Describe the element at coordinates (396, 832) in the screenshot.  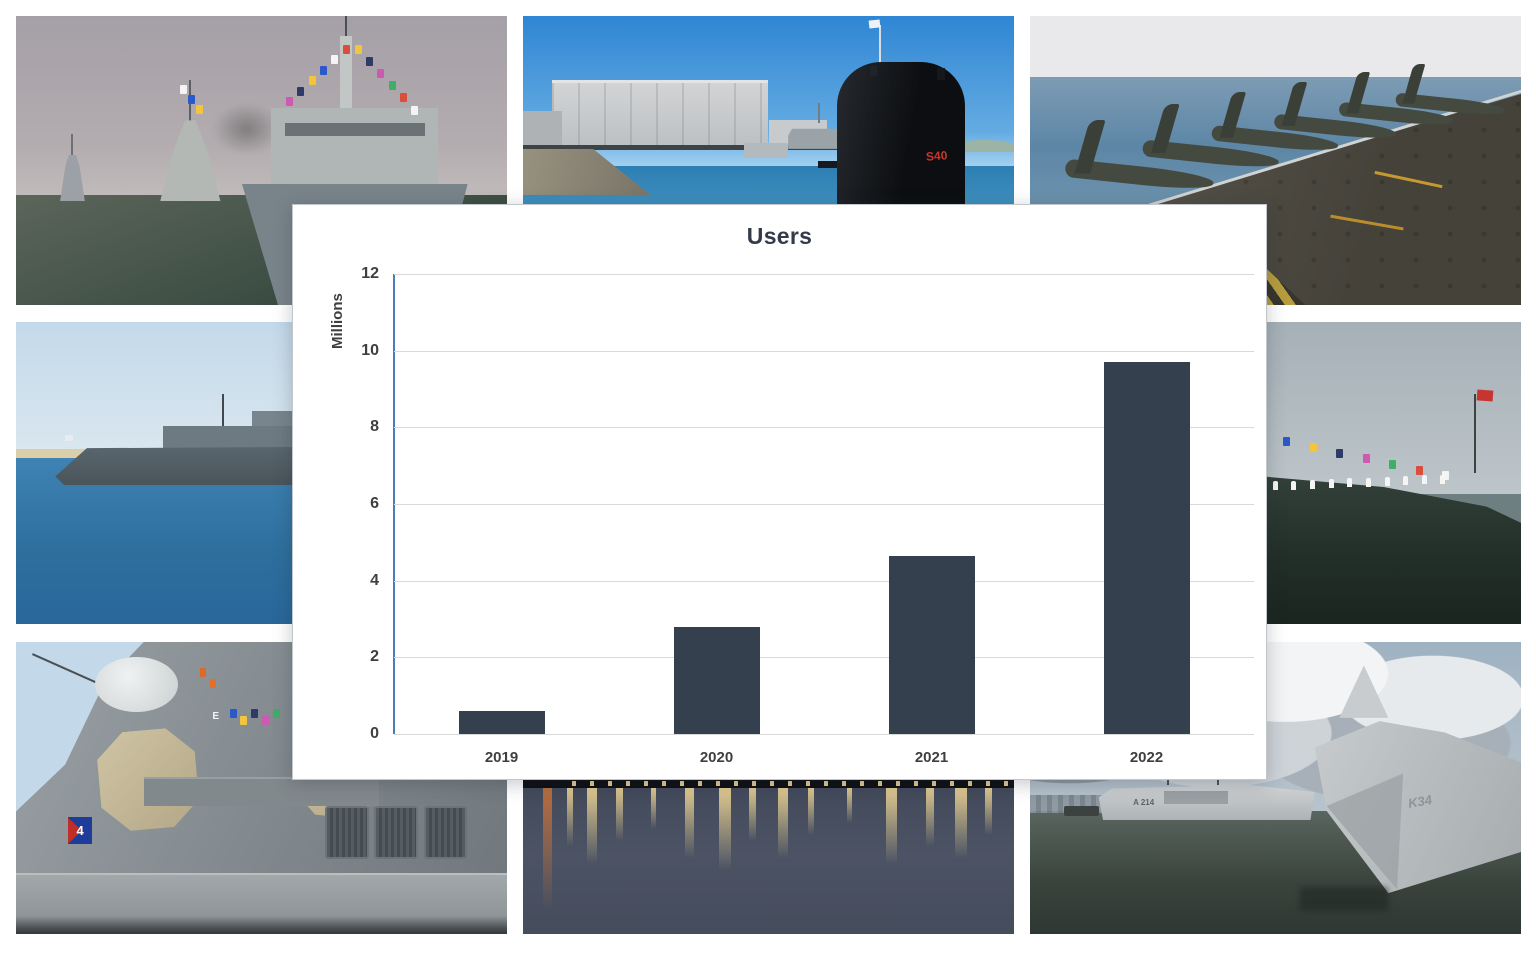
I see `intake-grille` at that location.